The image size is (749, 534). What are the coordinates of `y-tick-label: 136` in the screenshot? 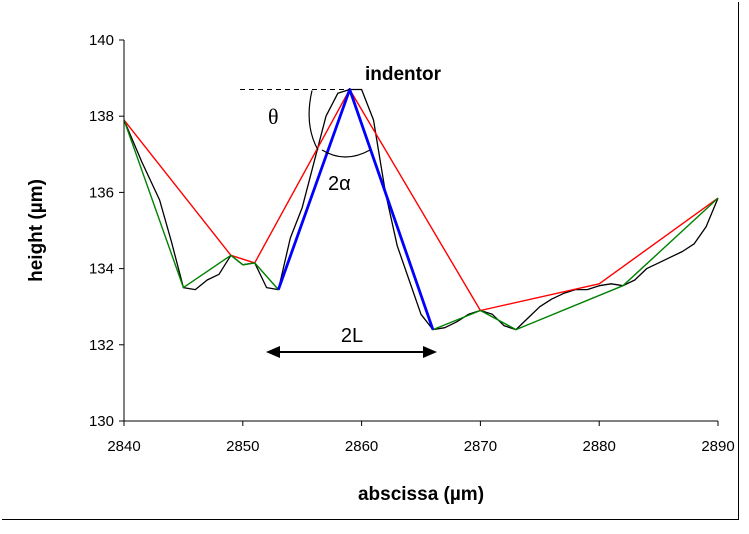 It's located at (101, 192).